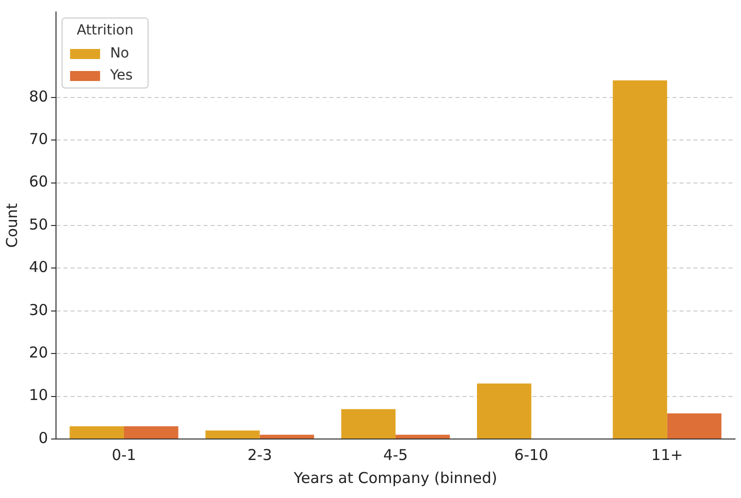 The width and height of the screenshot is (741, 498). I want to click on y-tick-label: 60, so click(38, 181).